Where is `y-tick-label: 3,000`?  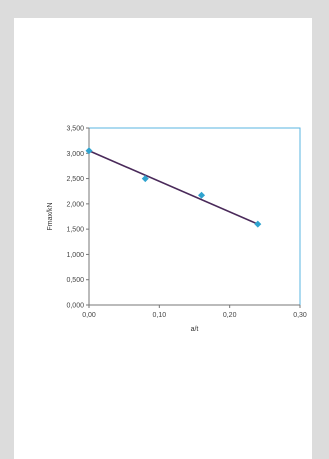 y-tick-label: 3,000 is located at coordinates (75, 154).